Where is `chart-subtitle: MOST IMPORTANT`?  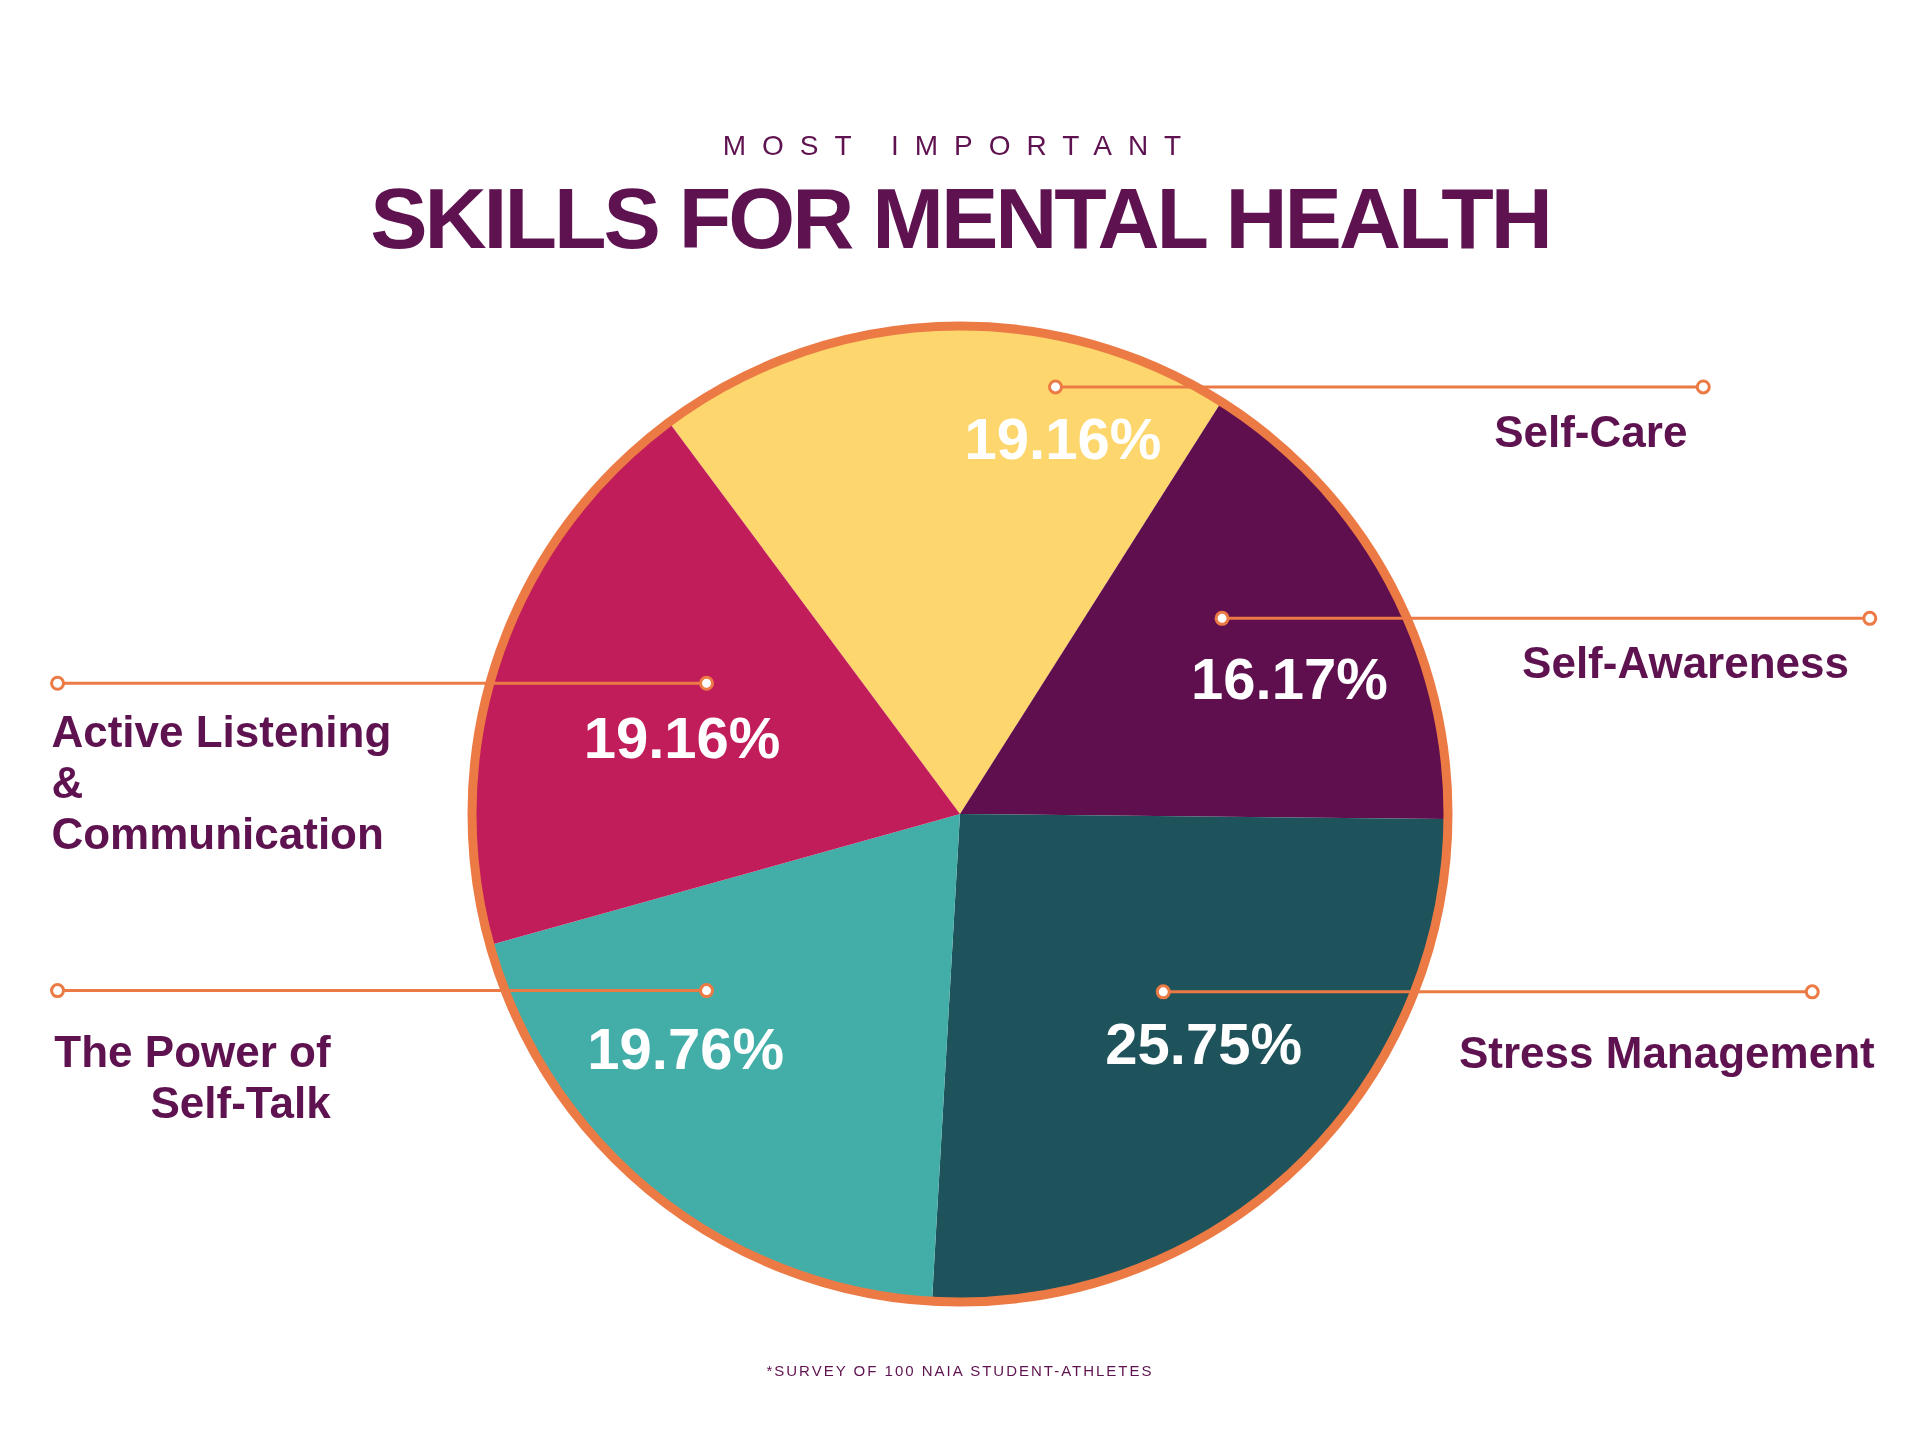 chart-subtitle: MOST IMPORTANT is located at coordinates (960, 146).